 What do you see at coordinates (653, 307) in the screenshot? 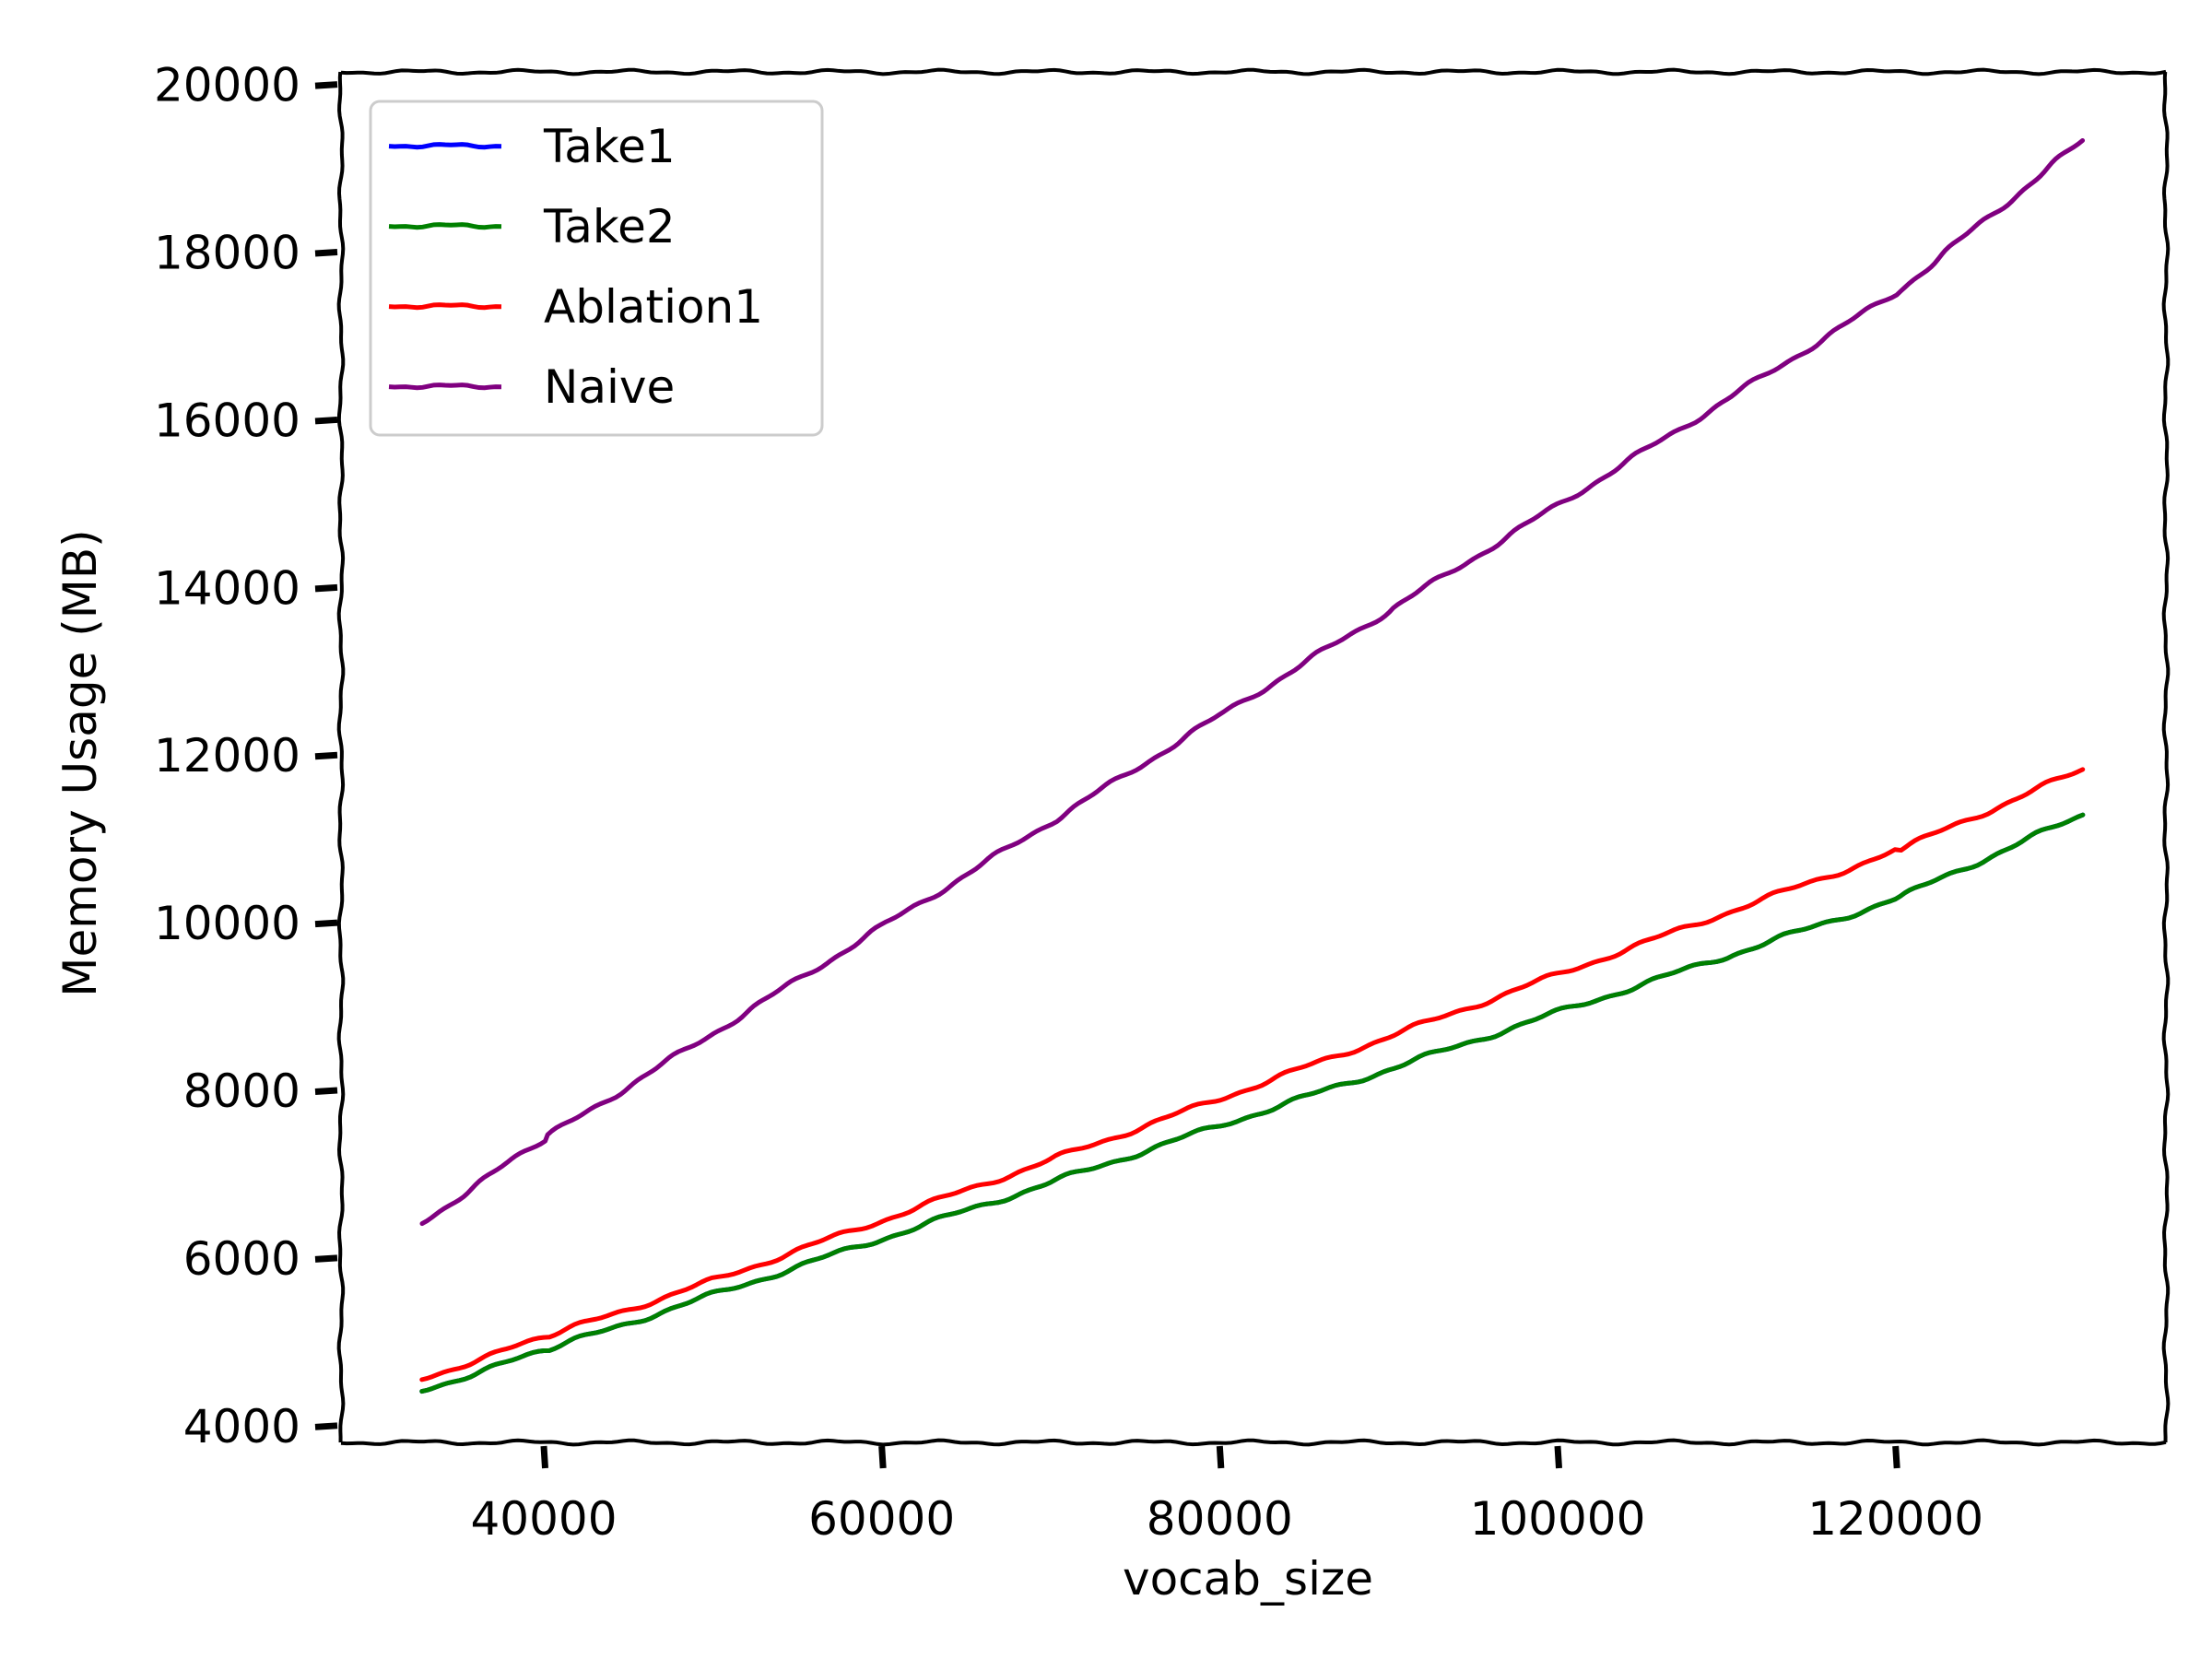
I see `legend-label-ablation1: Ablation1` at bounding box center [653, 307].